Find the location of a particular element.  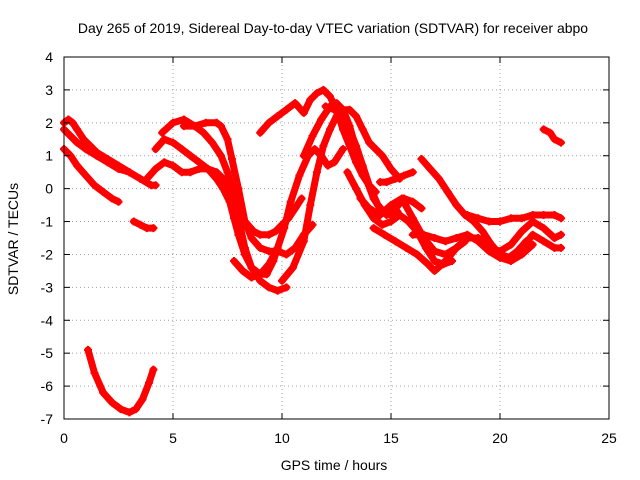

y-tick-label: -4 is located at coordinates (47, 320).